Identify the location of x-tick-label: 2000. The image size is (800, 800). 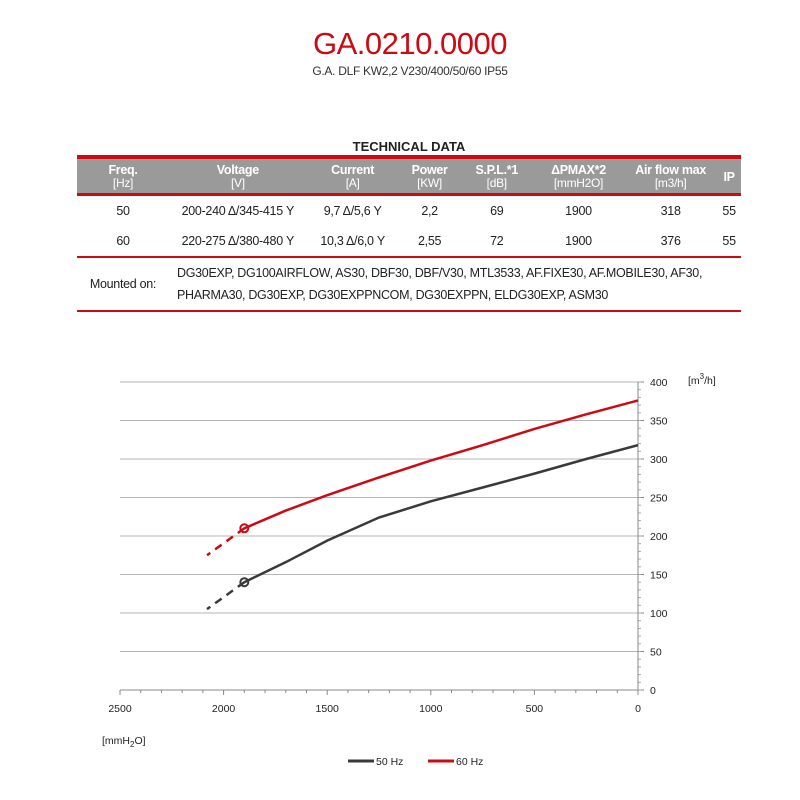
(224, 709).